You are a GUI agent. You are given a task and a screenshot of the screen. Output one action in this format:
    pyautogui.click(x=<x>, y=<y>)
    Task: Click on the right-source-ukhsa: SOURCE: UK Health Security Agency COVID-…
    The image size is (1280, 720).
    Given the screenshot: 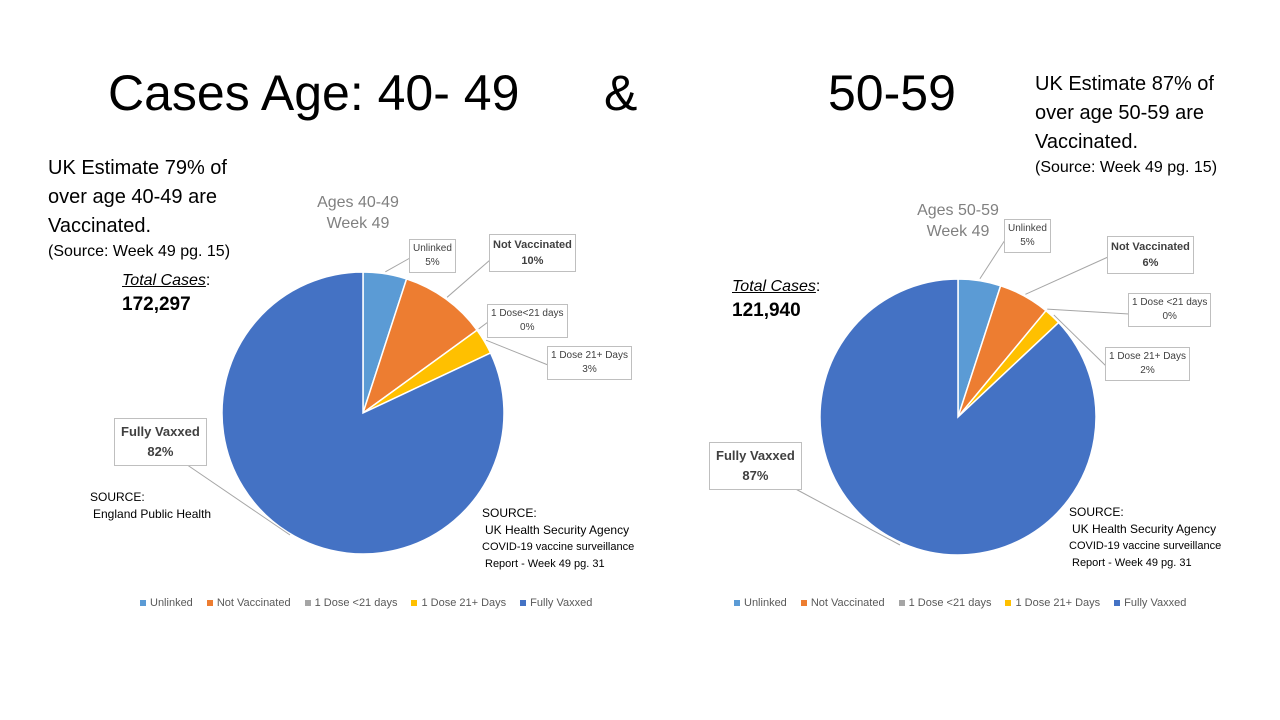 What is the action you would take?
    pyautogui.click(x=1145, y=538)
    